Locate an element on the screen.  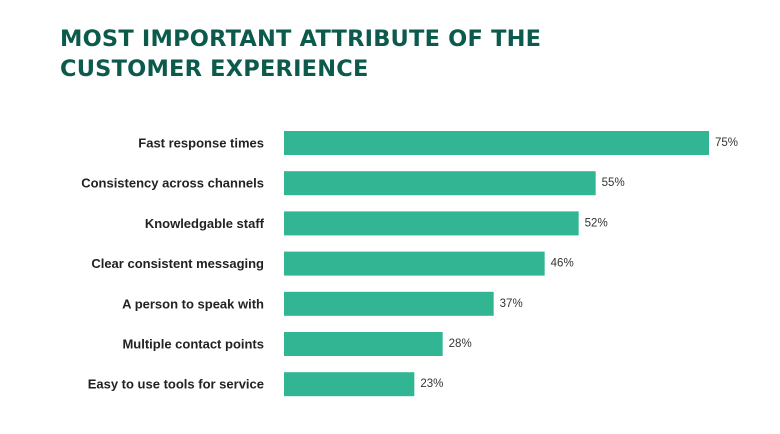
value-label: 37% is located at coordinates (511, 304).